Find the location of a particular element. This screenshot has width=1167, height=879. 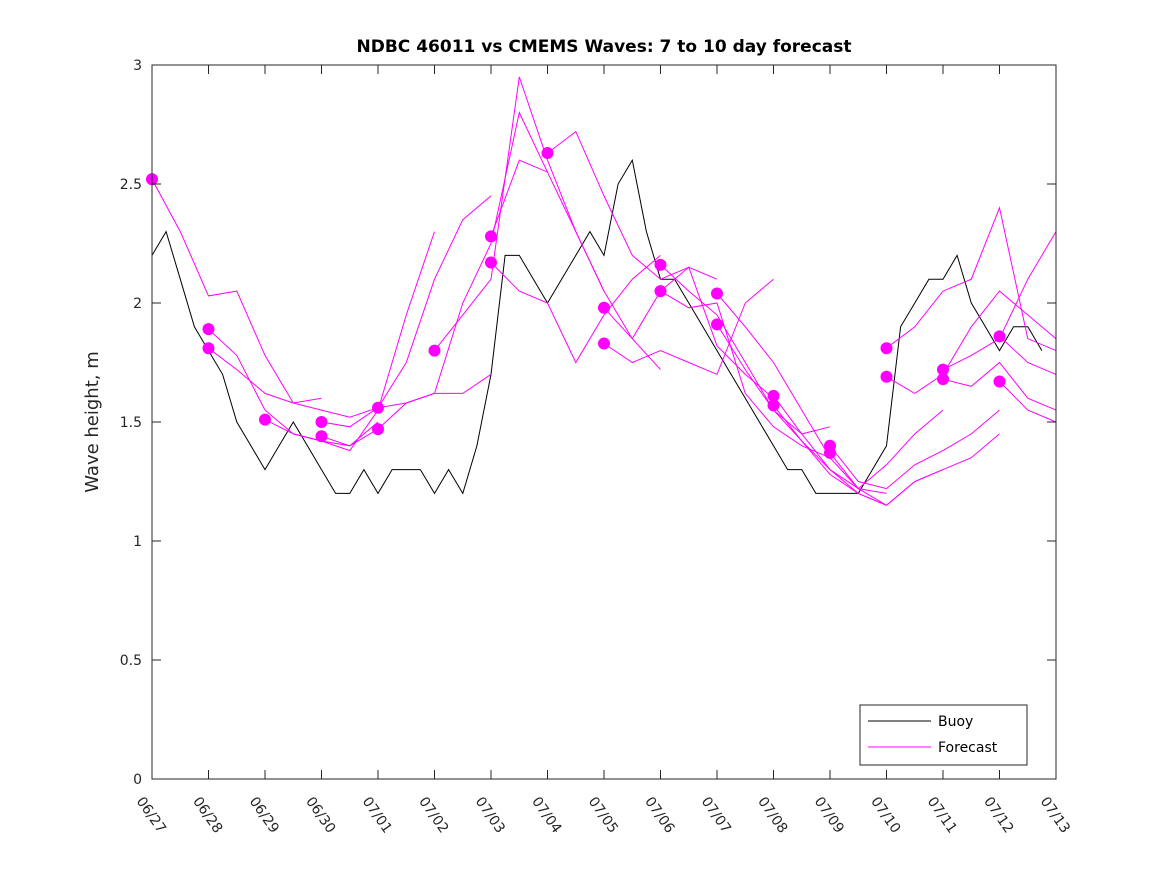

legend-forecast-label: Forecast is located at coordinates (968, 748).